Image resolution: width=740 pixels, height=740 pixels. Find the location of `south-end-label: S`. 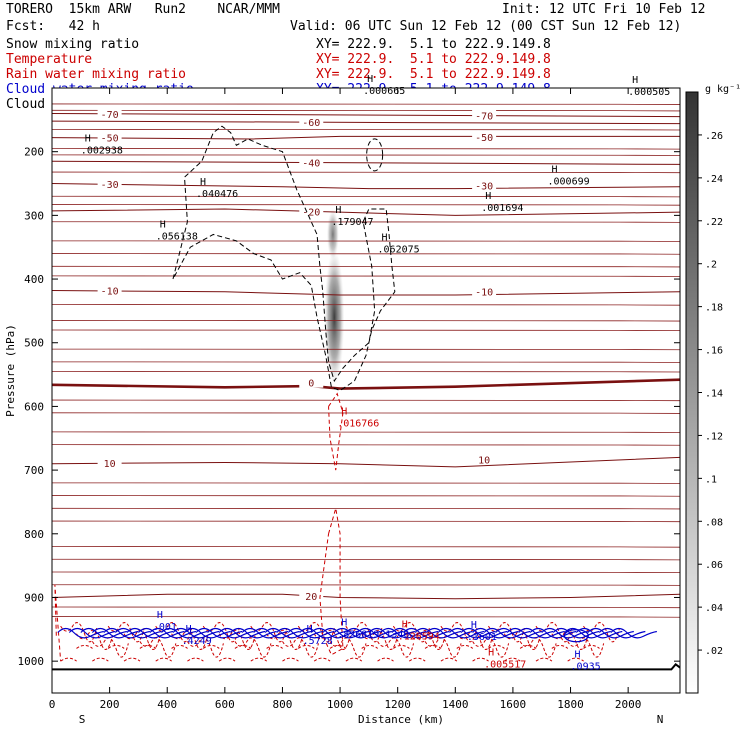

south-end-label: S is located at coordinates (82, 719).